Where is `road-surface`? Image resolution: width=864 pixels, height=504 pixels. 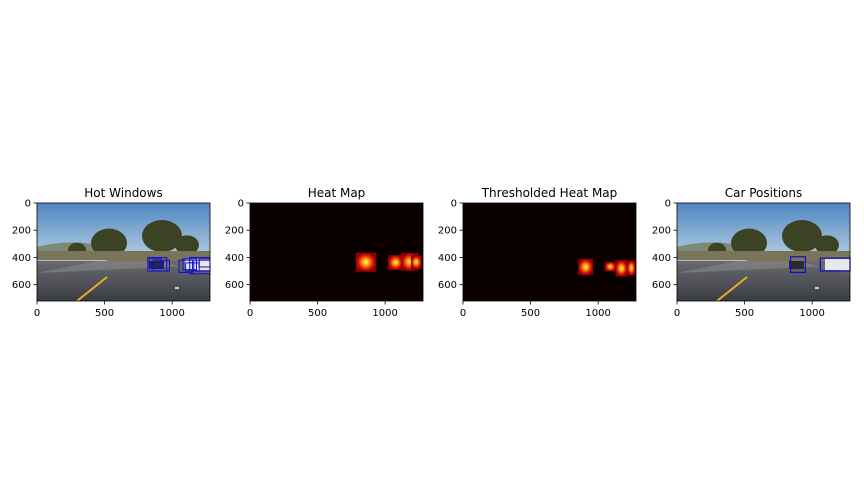 road-surface is located at coordinates (763, 267).